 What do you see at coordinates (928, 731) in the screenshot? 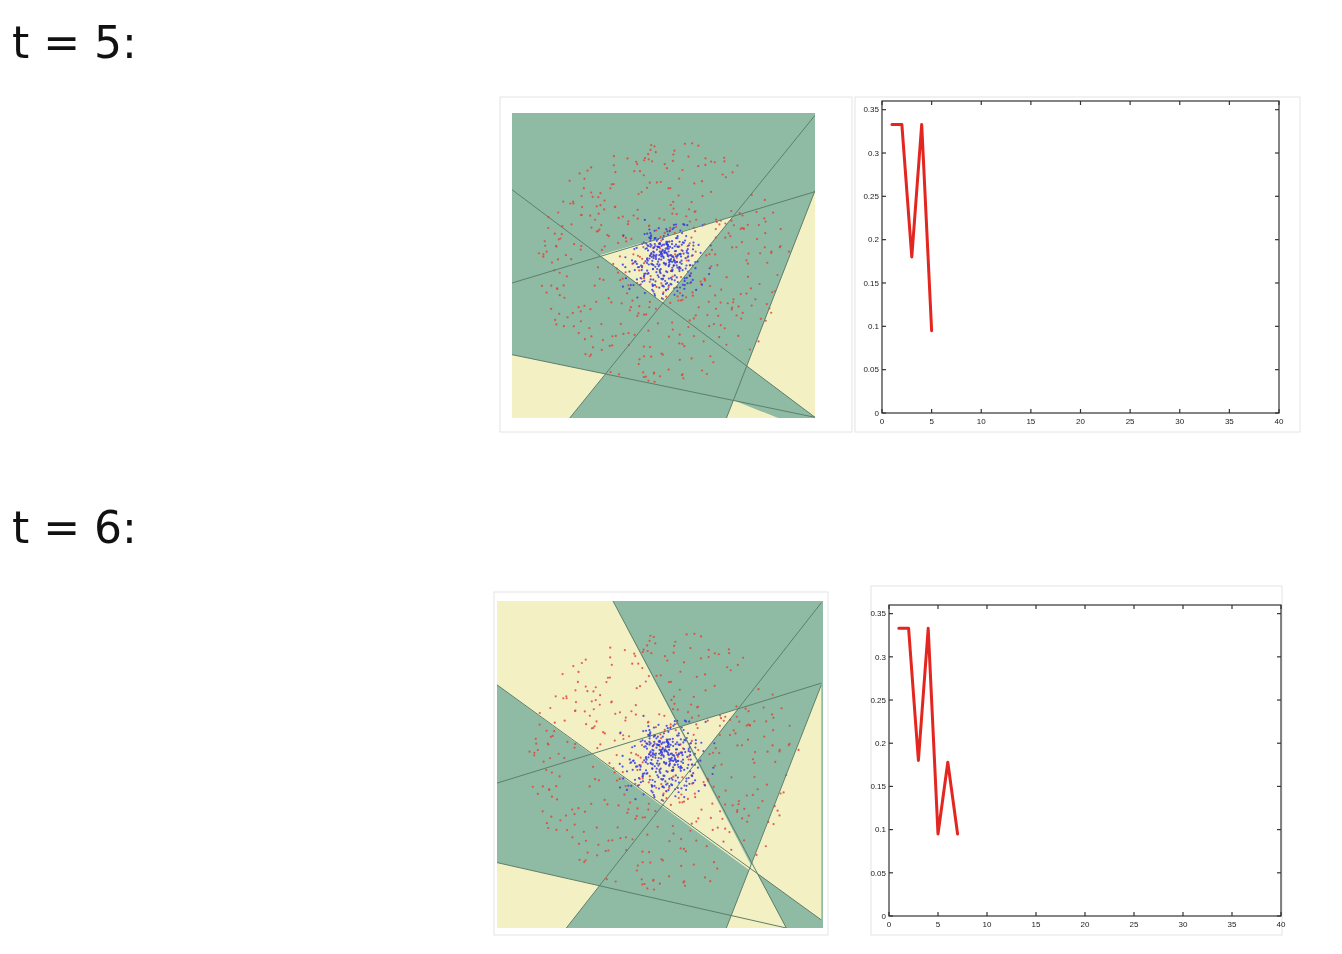
I see `line-series` at bounding box center [928, 731].